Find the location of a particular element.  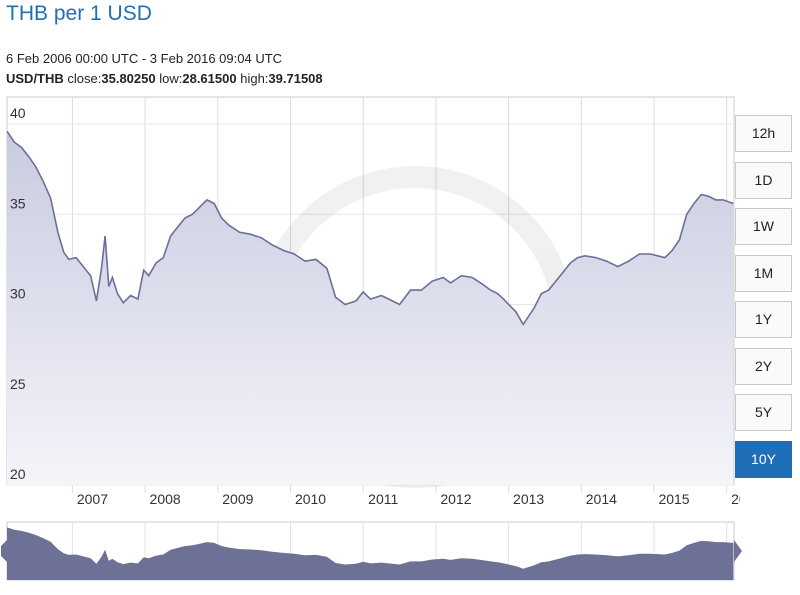

close-value: 35.80250 is located at coordinates (128, 78).